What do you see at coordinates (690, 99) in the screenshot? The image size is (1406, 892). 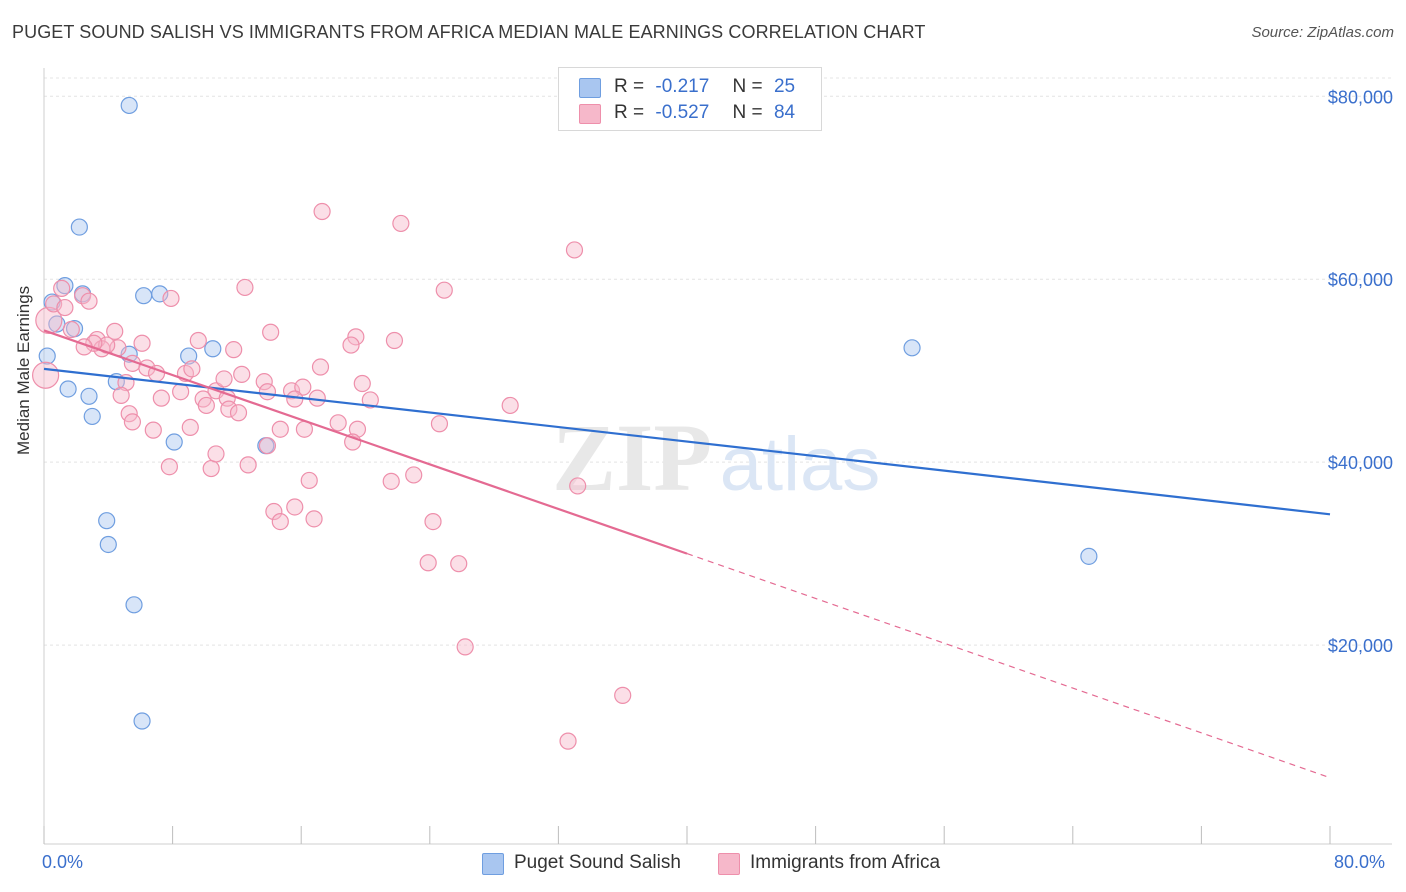 I see `correlation-legend: R = -0.217 N = 25 R = -0.527 N = 84` at bounding box center [690, 99].